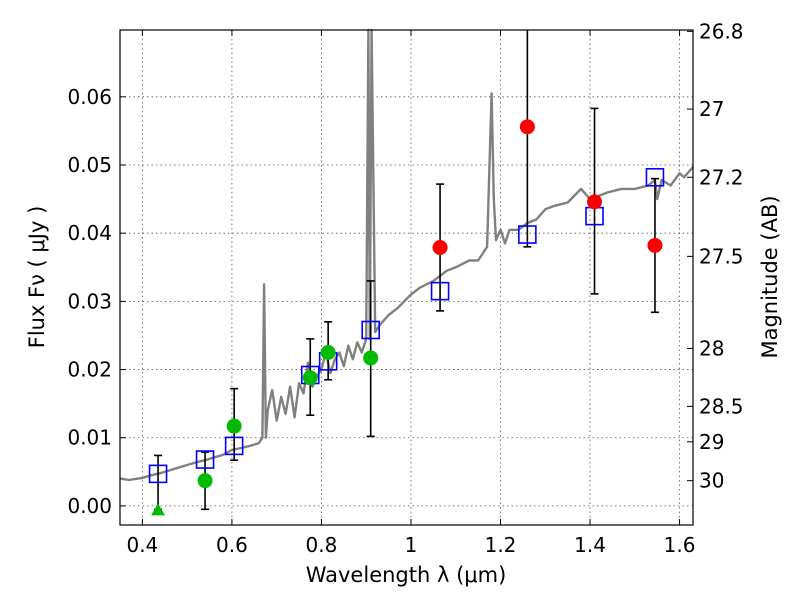  Describe the element at coordinates (711, 109) in the screenshot. I see `right-tick-label: 27` at that location.